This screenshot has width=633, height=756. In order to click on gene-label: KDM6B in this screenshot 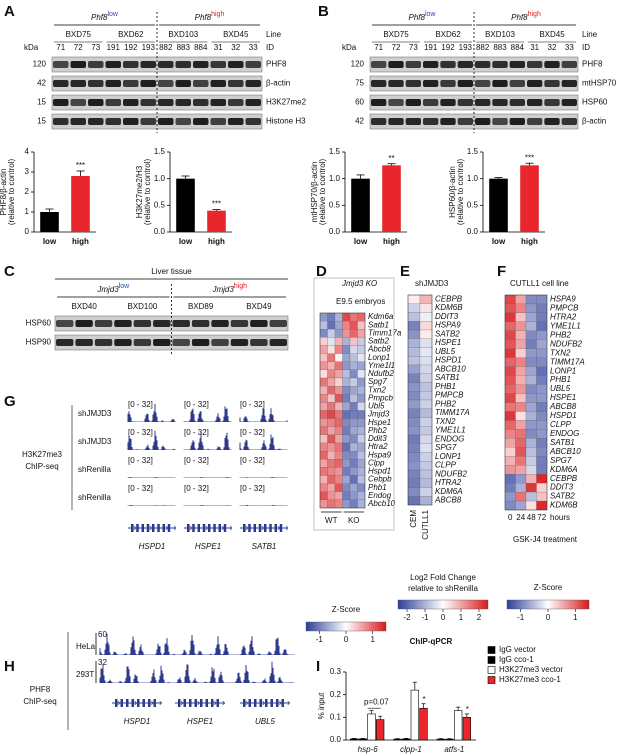, I will do `click(449, 307)`.